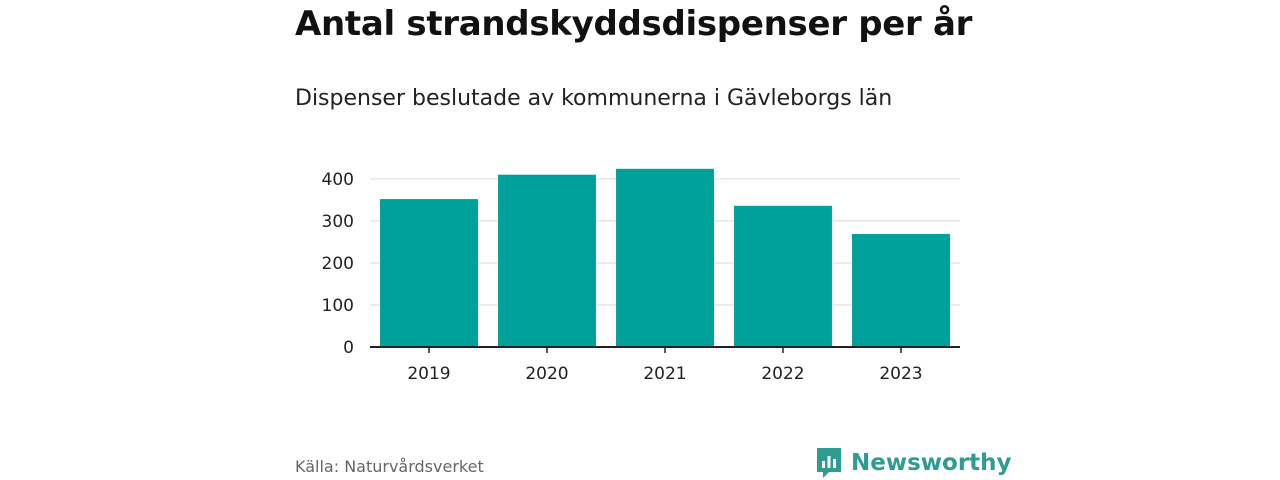 The width and height of the screenshot is (1280, 480). What do you see at coordinates (428, 374) in the screenshot?
I see `x-tick-label: 2019` at bounding box center [428, 374].